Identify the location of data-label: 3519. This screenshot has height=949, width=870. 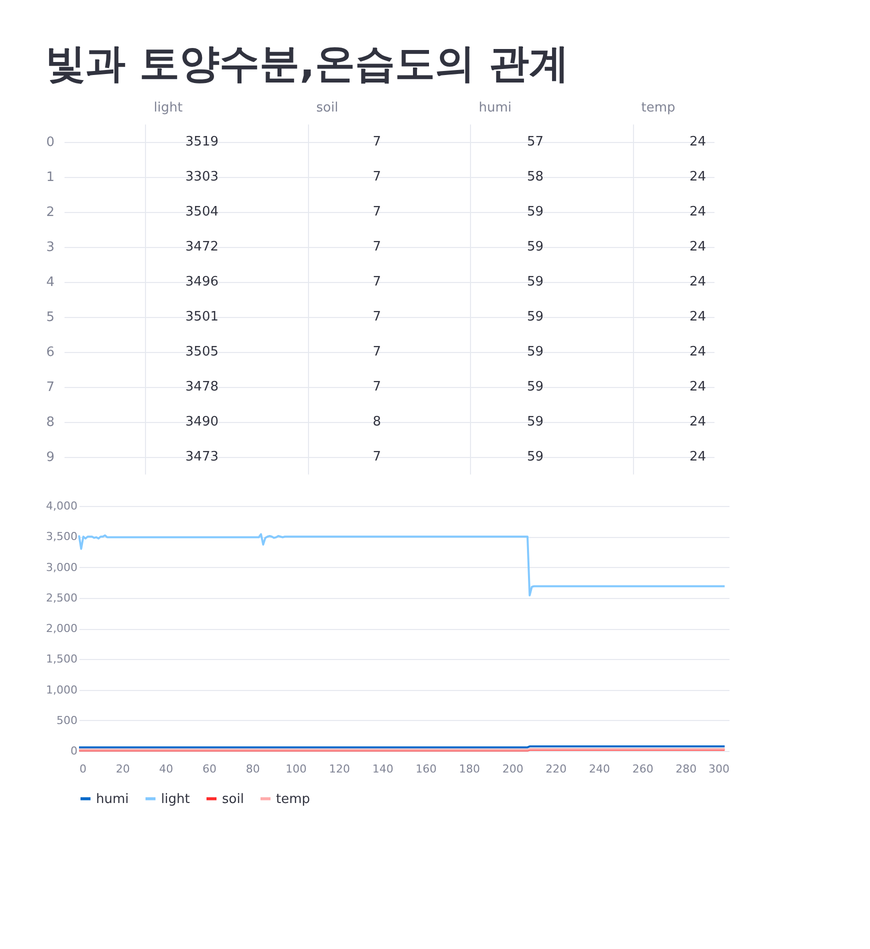
(201, 142).